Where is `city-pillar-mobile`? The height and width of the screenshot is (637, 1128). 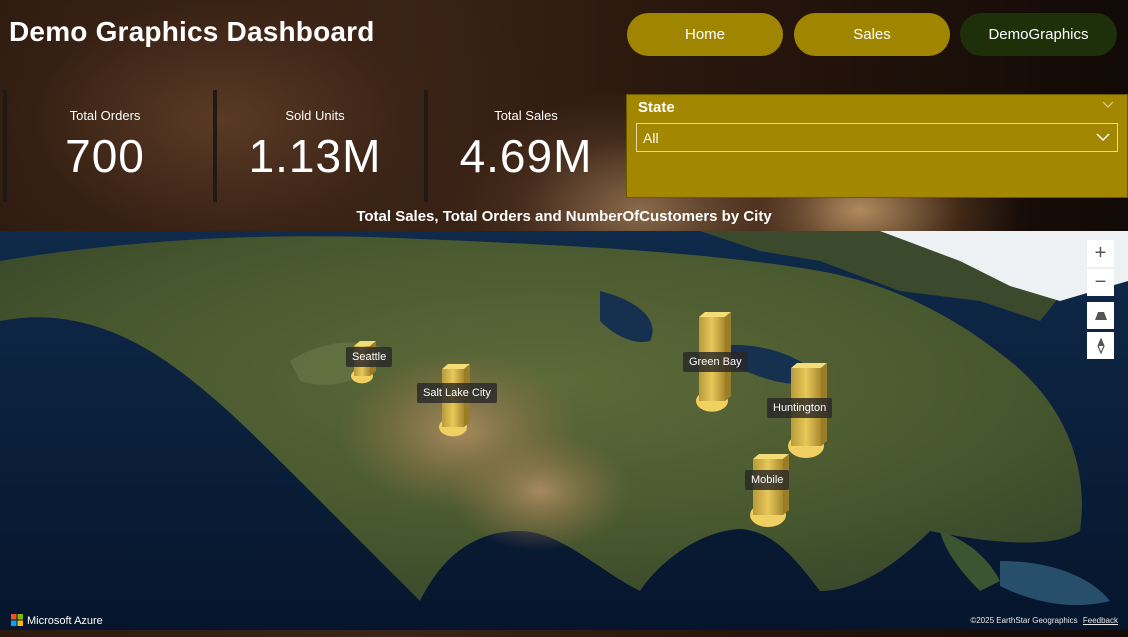 city-pillar-mobile is located at coordinates (769, 490).